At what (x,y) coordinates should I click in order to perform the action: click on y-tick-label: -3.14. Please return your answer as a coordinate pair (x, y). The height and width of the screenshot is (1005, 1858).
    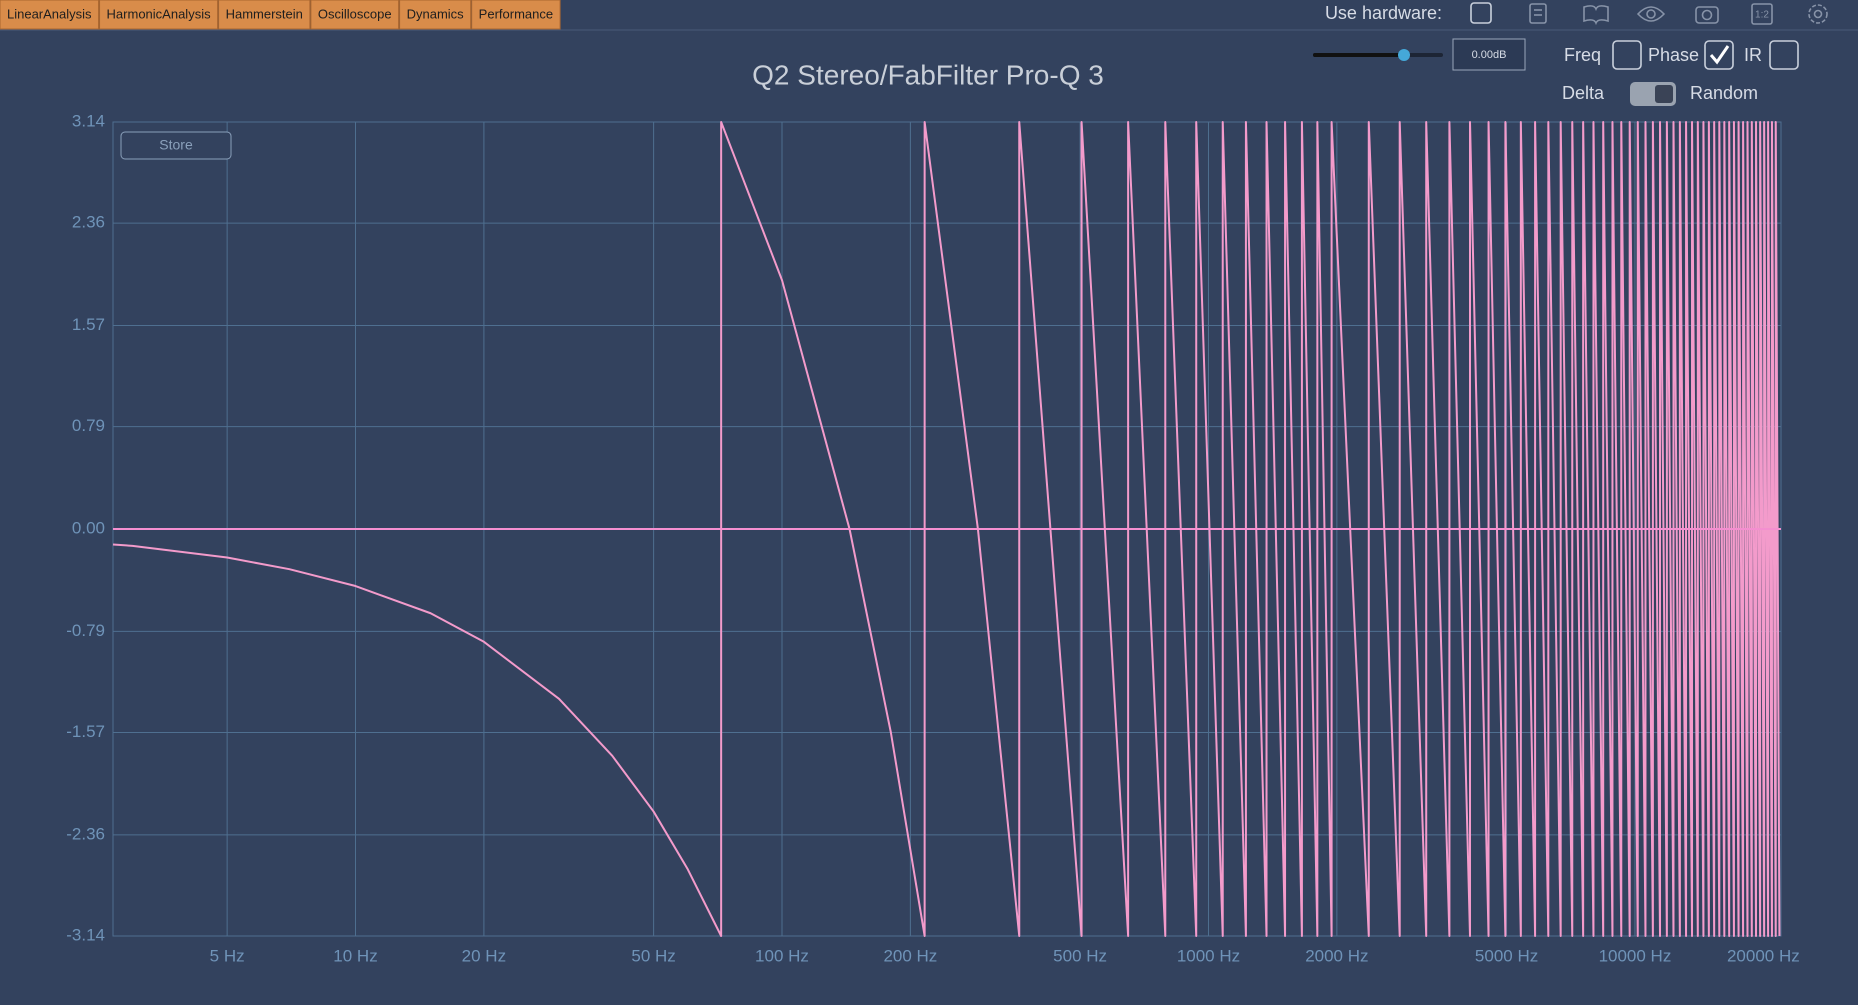
    Looking at the image, I should click on (85, 934).